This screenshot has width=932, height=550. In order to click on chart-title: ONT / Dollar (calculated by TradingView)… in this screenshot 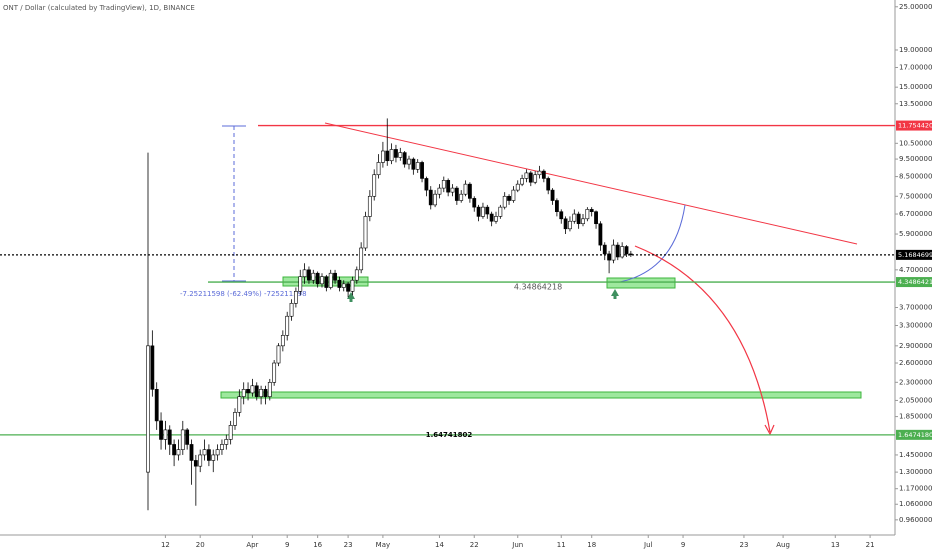, I will do `click(99, 8)`.